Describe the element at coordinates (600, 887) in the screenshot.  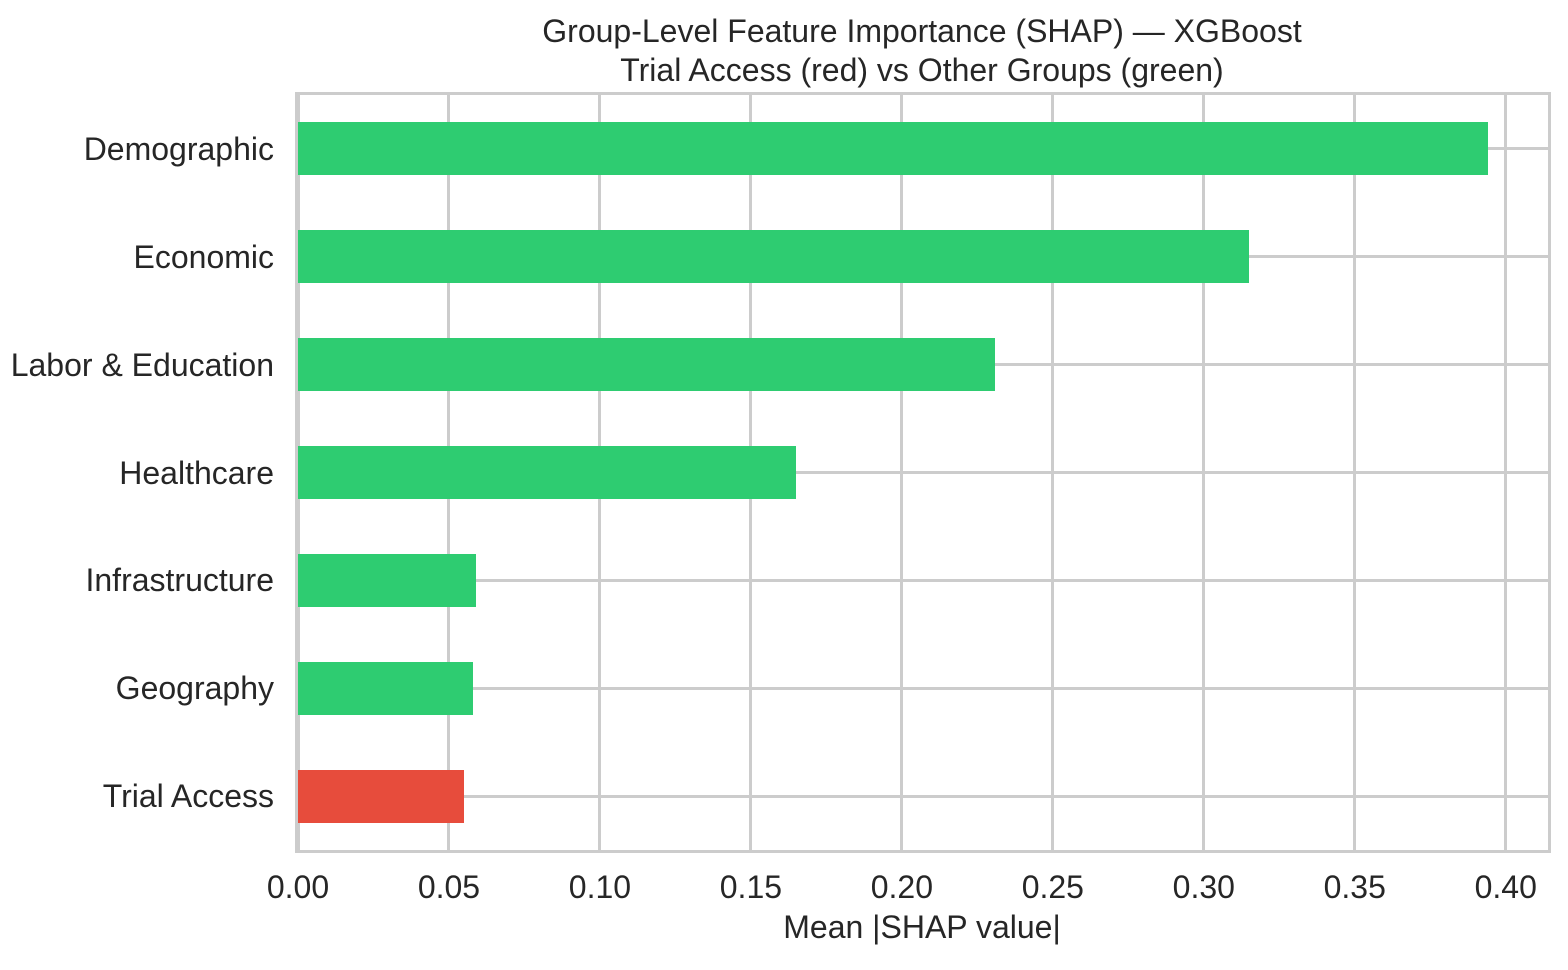
I see `x-tick-label-0.10: 0.10` at that location.